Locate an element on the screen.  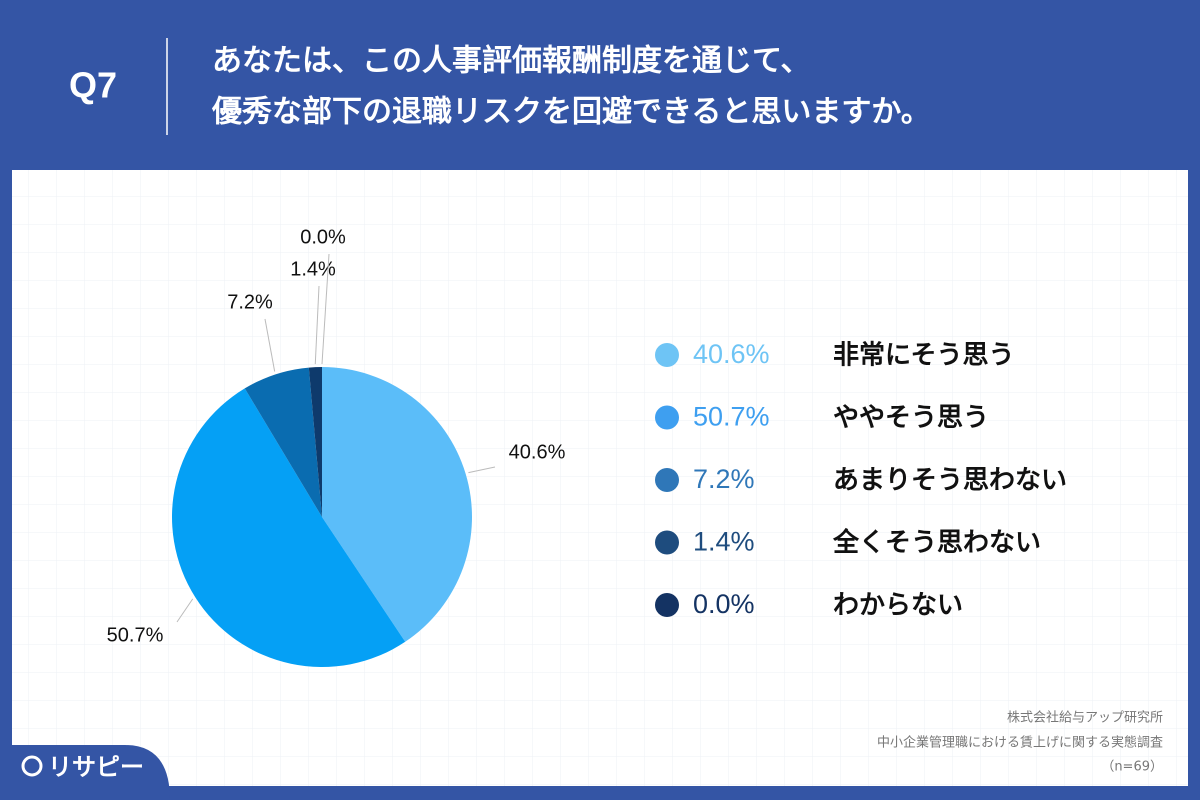
title-line: あなたは、この人事評価報酬制度を通じて、 is located at coordinates (511, 61).